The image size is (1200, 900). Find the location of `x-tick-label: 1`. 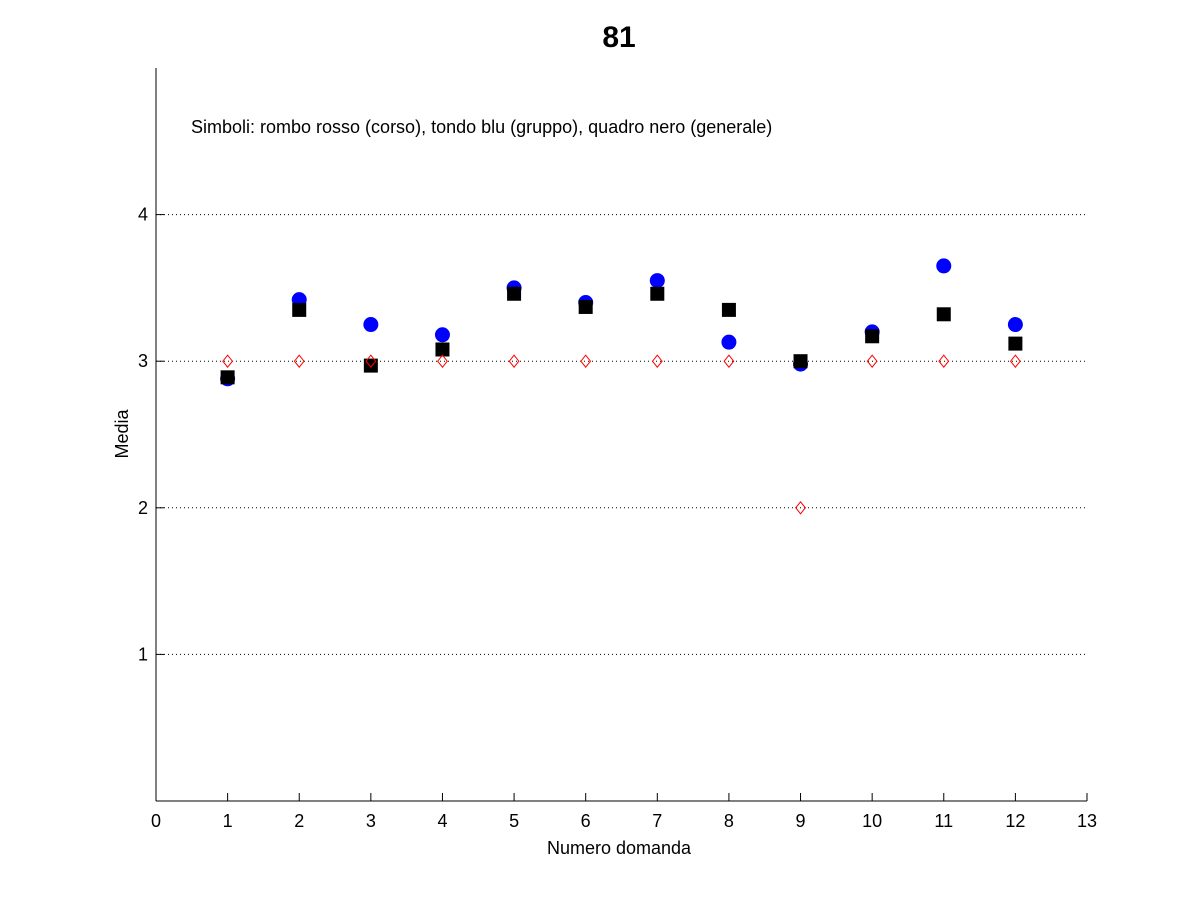

x-tick-label: 1 is located at coordinates (228, 821).